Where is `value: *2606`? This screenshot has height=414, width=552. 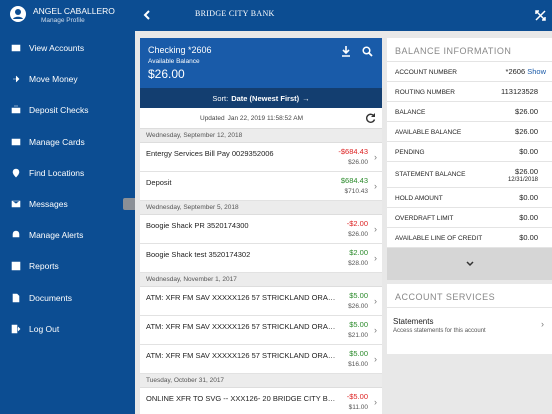
value: *2606 is located at coordinates (515, 71).